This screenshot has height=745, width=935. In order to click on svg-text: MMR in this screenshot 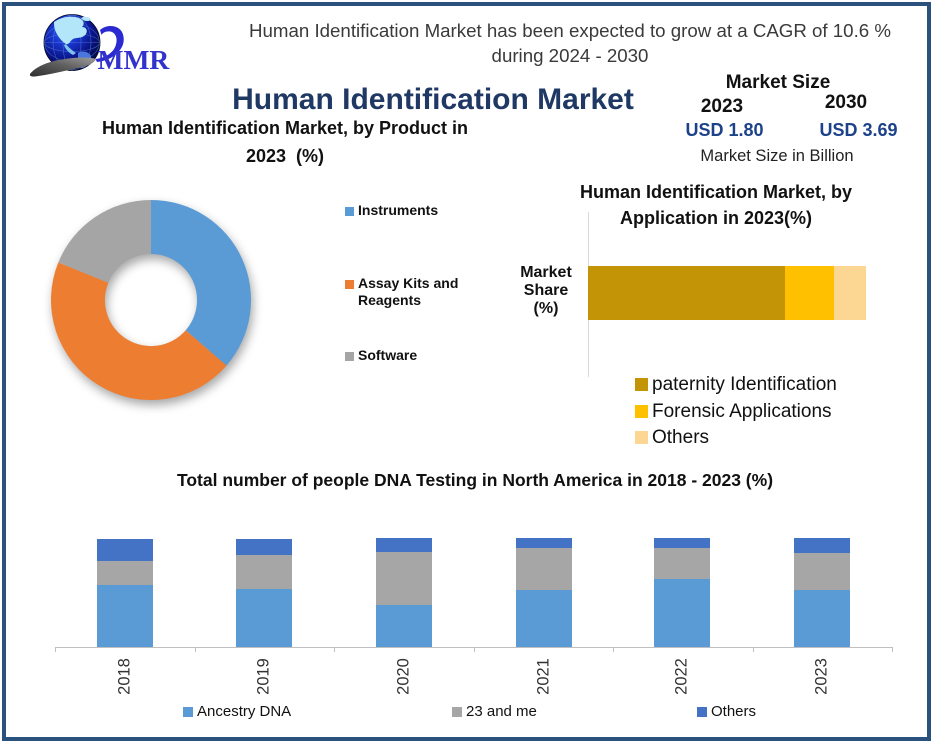, I will do `click(134, 59)`.